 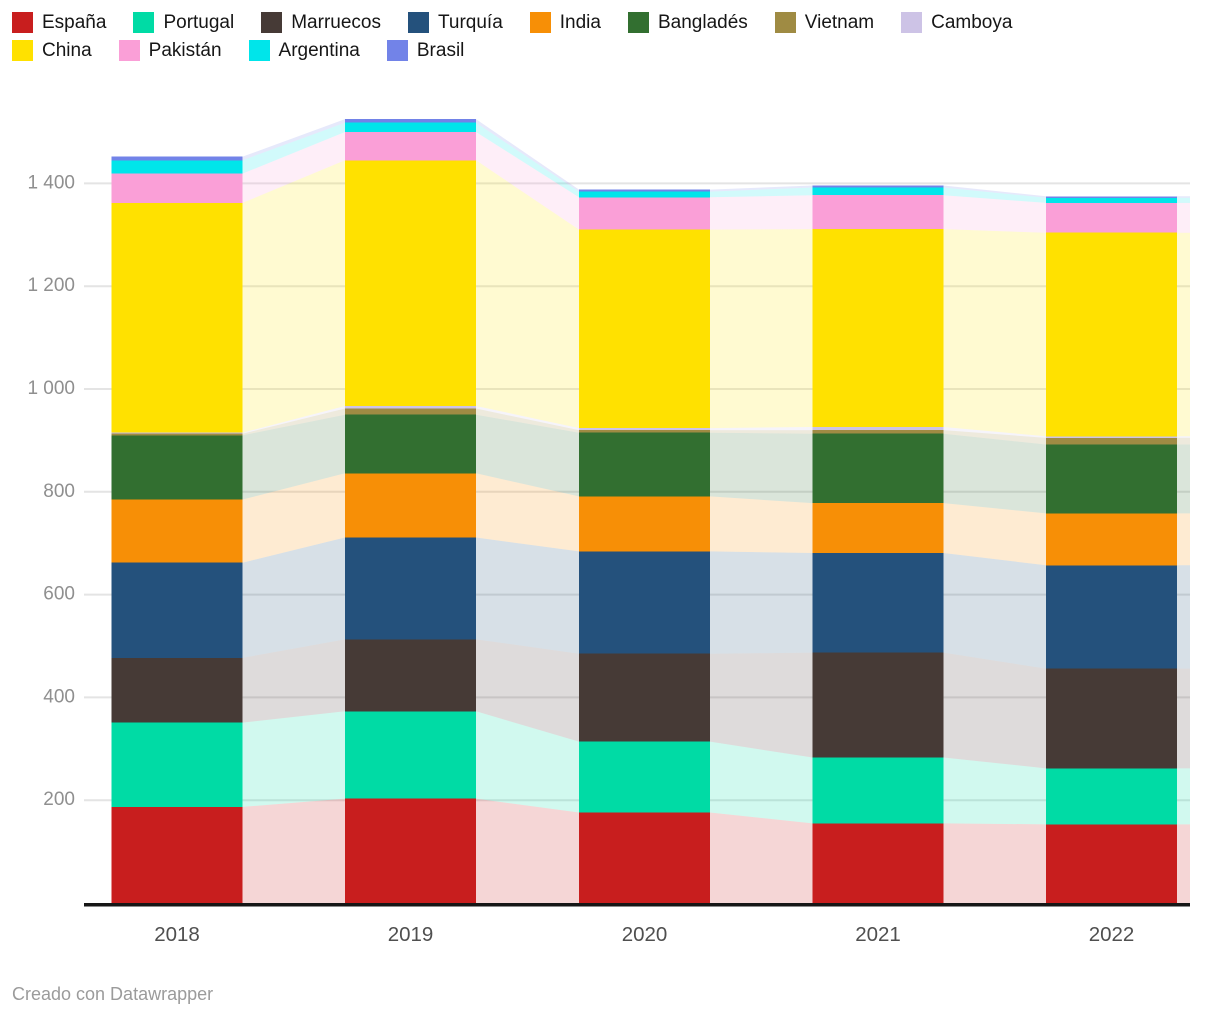 I want to click on bar-segment-2022-pakistan, so click(x=1111, y=217).